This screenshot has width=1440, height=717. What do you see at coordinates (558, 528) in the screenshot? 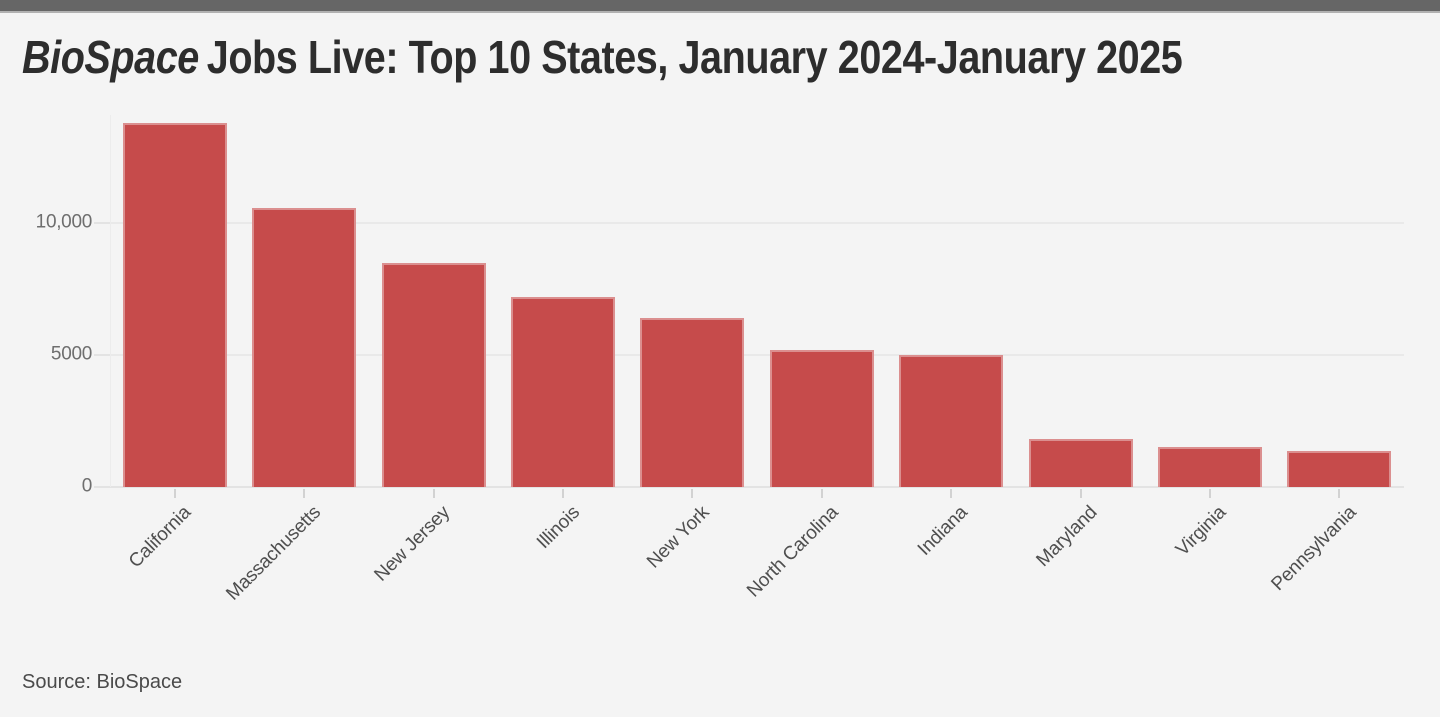
I see `x-tick-label-illinois: Illinois` at bounding box center [558, 528].